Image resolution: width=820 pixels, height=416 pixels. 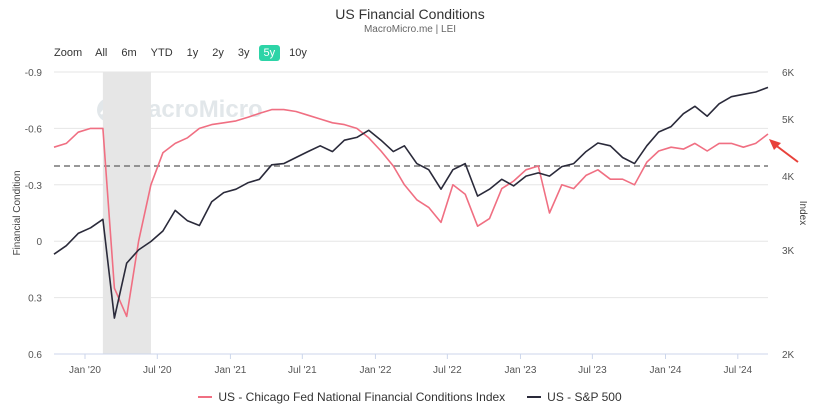 What do you see at coordinates (410, 29) in the screenshot?
I see `chart-subtitle: MacroMicro.me | LEI` at bounding box center [410, 29].